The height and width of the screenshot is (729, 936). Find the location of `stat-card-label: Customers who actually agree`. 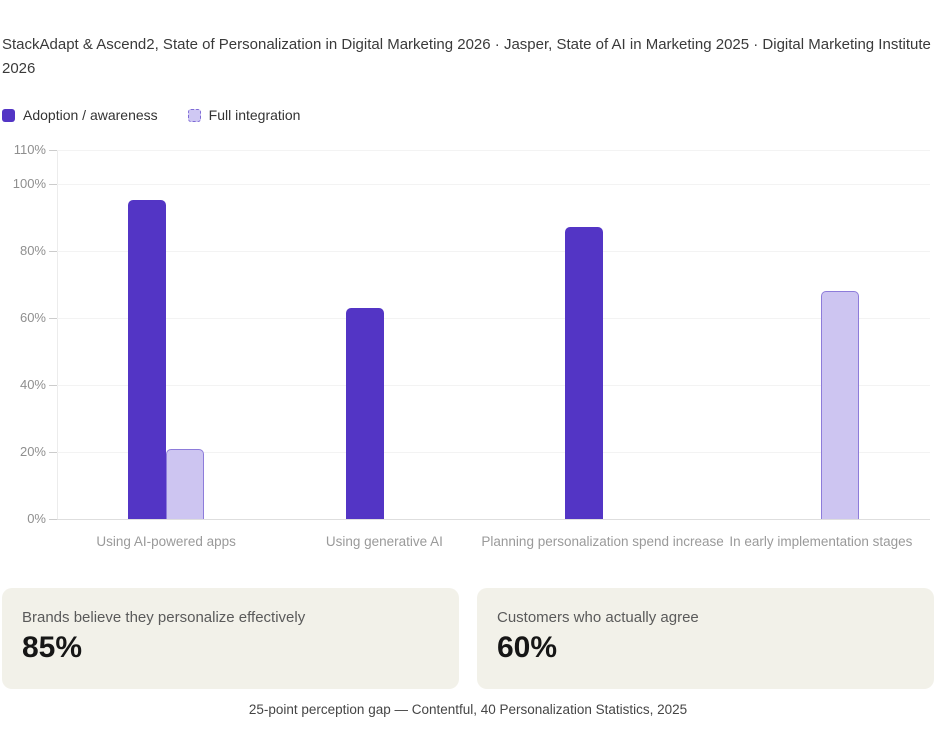

stat-card-label: Customers who actually agree is located at coordinates (598, 617).